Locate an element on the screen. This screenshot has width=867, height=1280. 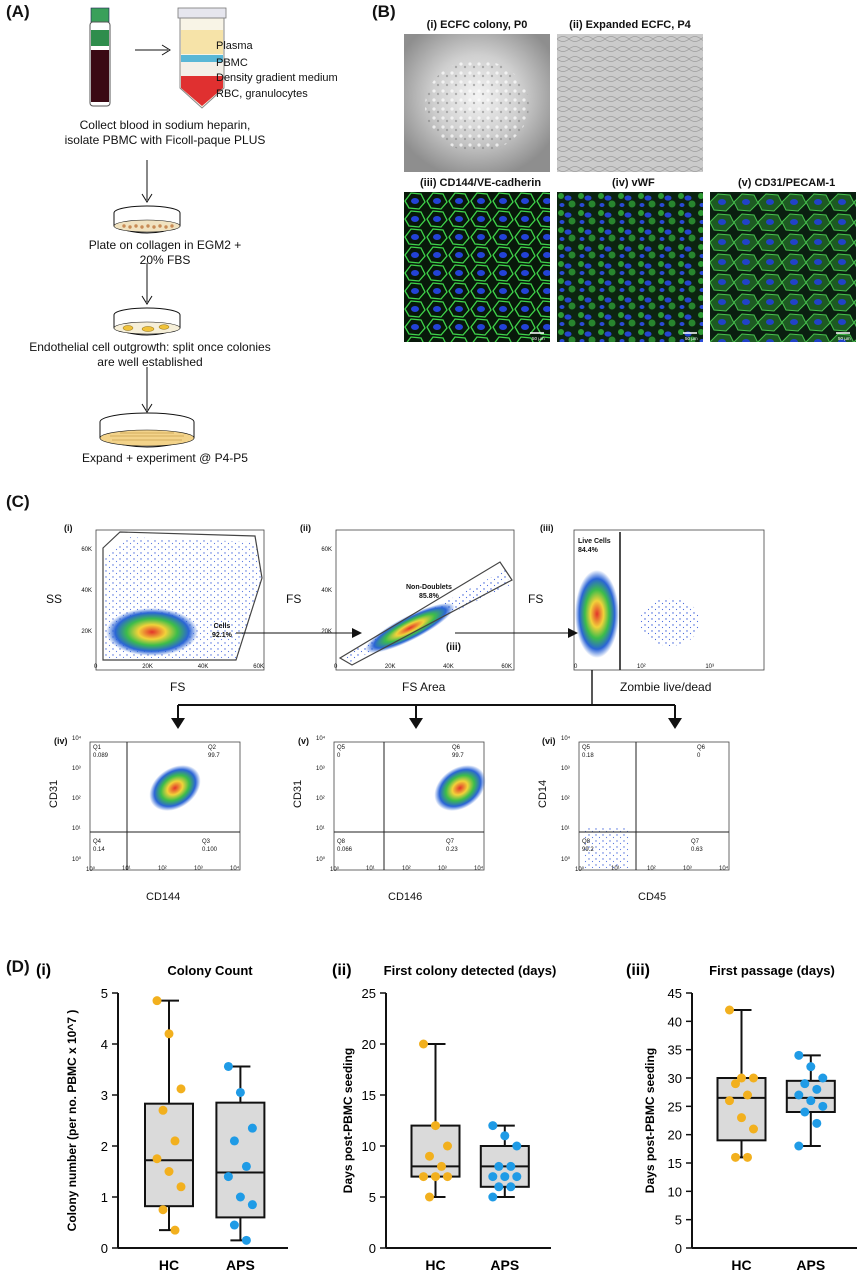
step-4-line-1: Expand + experiment @ P4-P5 is located at coordinates (165, 458).